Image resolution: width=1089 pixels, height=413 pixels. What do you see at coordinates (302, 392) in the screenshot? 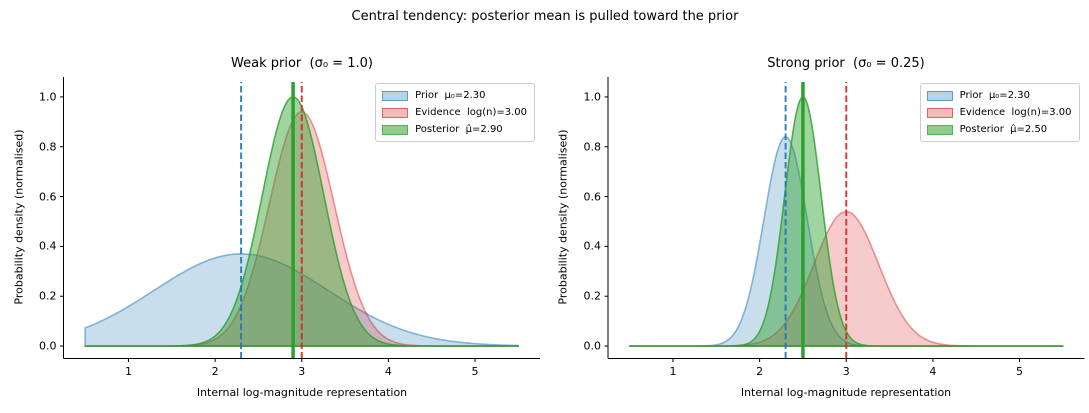
I see `x-axis-label-left: Internal log-magnitude representation` at bounding box center [302, 392].